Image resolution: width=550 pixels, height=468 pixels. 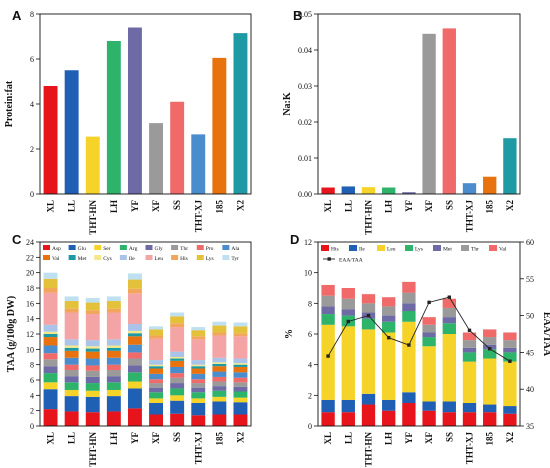 What do you see at coordinates (310, 303) in the screenshot?
I see `ytick-label-d: 8` at bounding box center [310, 303].